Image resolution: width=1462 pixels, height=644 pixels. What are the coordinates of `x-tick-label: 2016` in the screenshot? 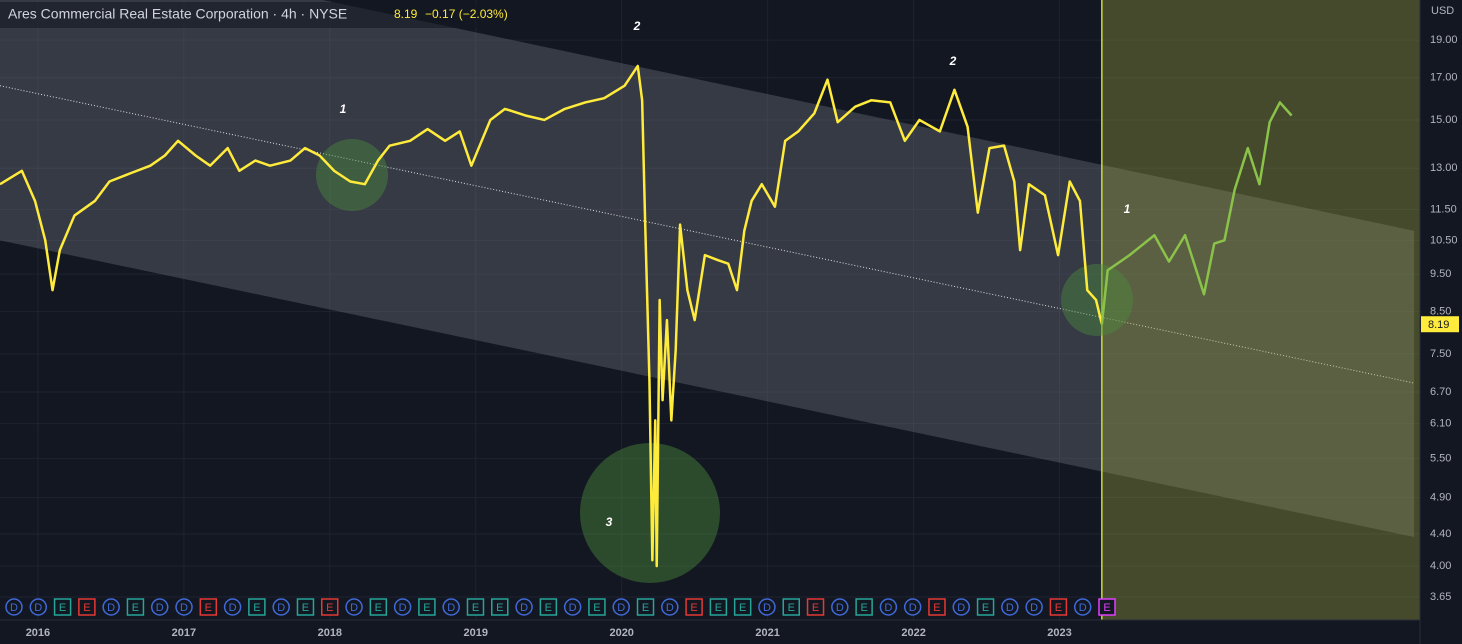 It's located at (38, 633).